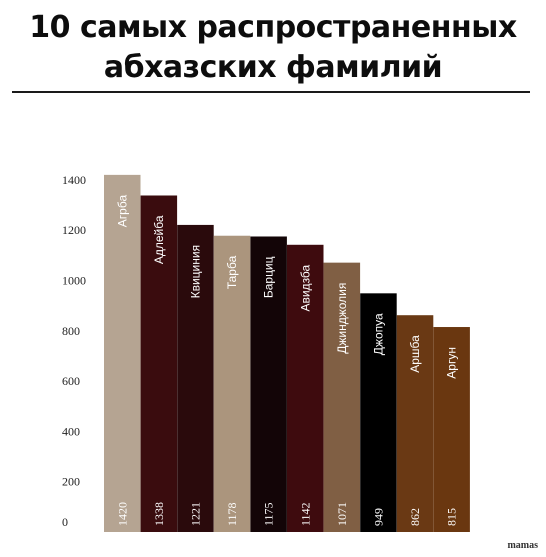 The height and width of the screenshot is (557, 546). I want to click on bar-category-label: Аршба, so click(415, 354).